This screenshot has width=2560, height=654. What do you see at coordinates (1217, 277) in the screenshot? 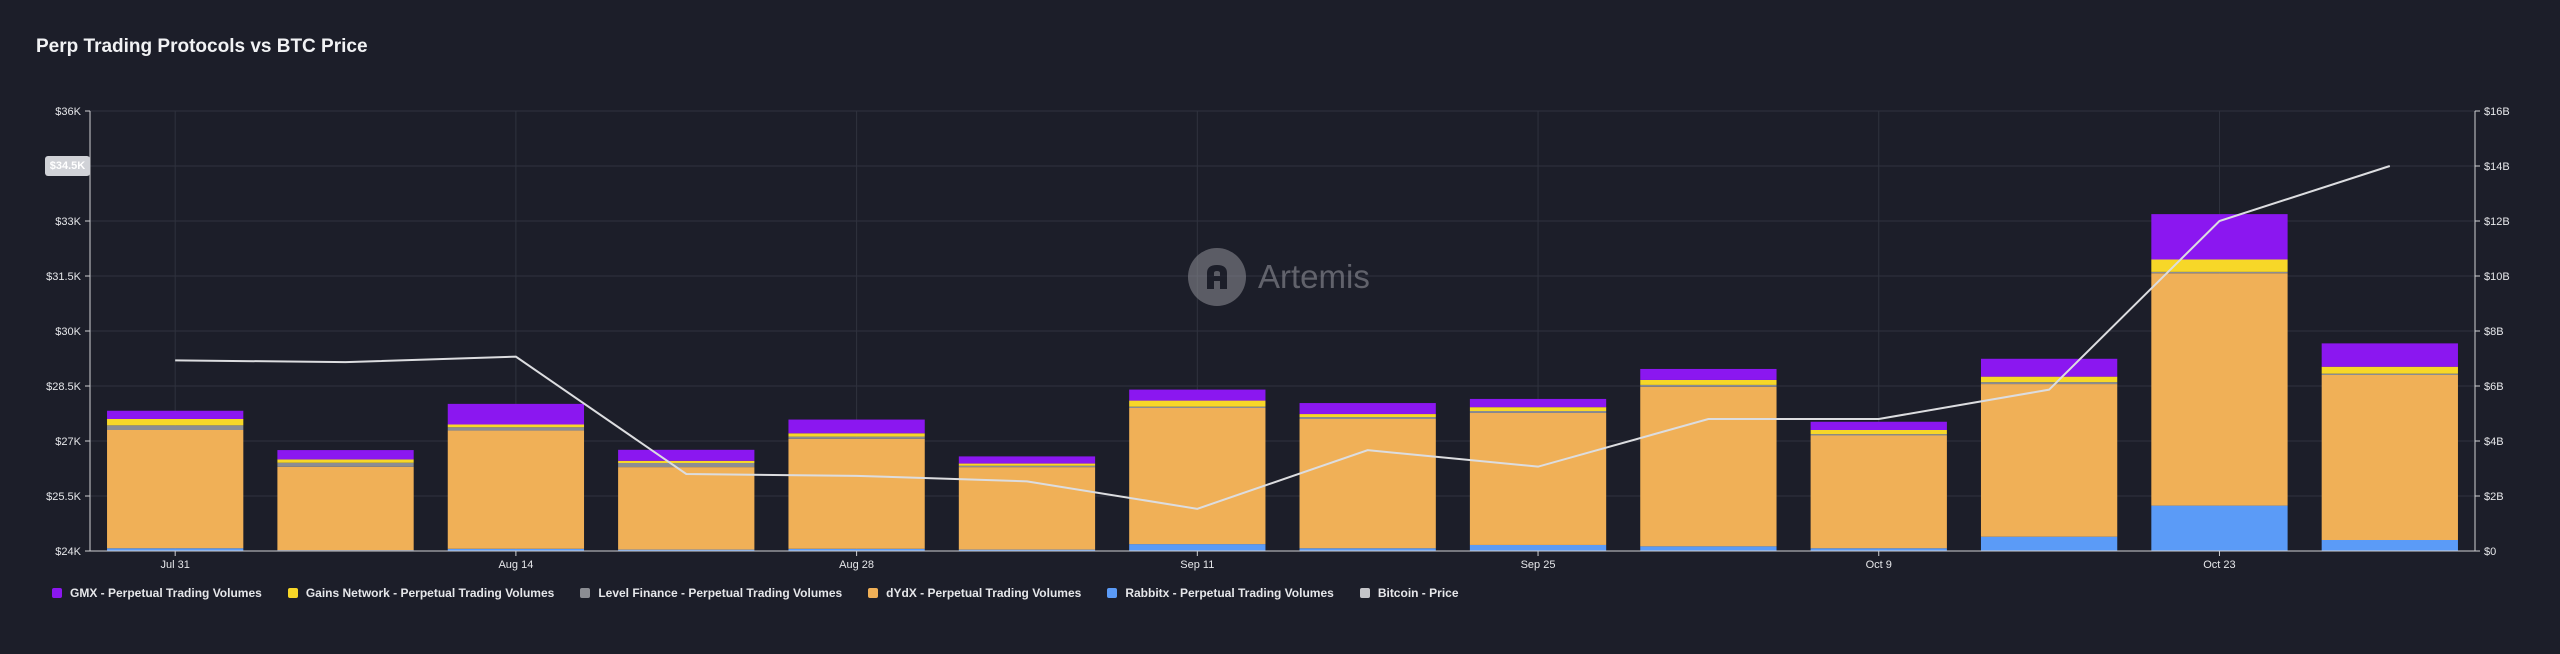
I see `artemis-logo-icon` at bounding box center [1217, 277].